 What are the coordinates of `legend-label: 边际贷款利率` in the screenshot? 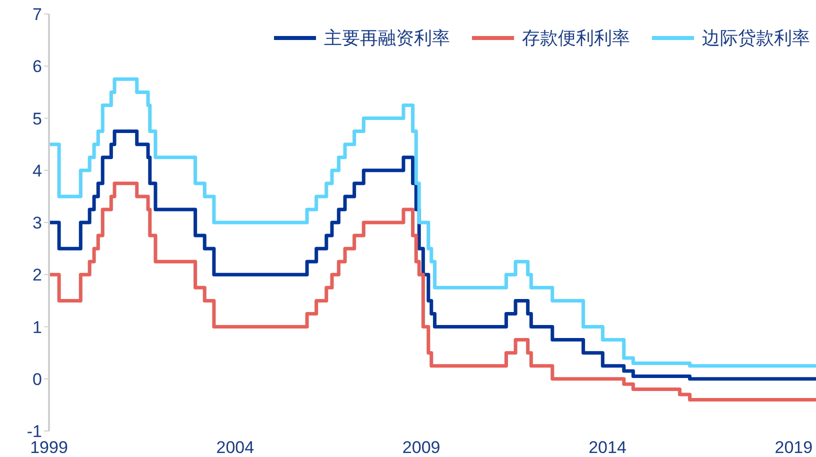 It's located at (756, 38).